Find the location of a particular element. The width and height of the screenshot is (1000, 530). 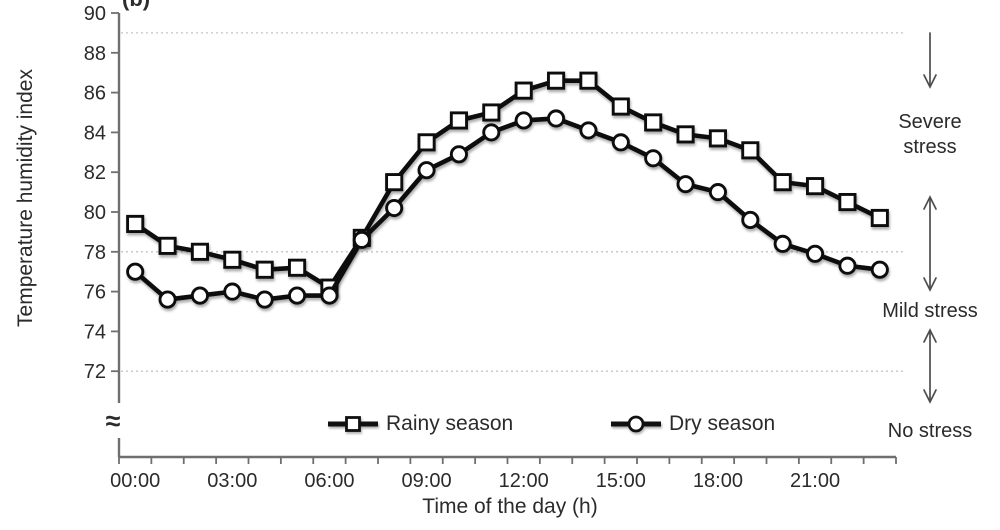

x-tick-label-21:00: 21:00 is located at coordinates (815, 481).